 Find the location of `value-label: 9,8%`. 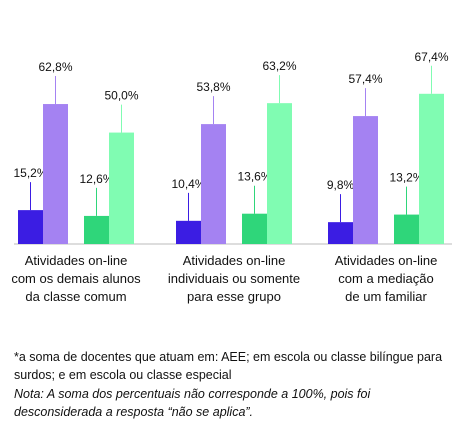

value-label: 9,8% is located at coordinates (341, 185).